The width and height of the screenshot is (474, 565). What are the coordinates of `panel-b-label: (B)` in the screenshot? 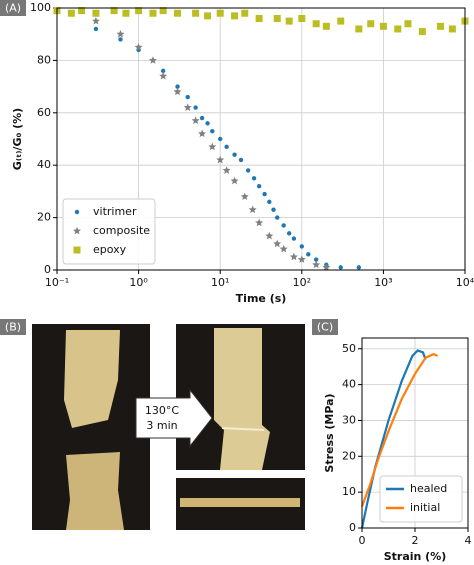 It's located at (13, 327).